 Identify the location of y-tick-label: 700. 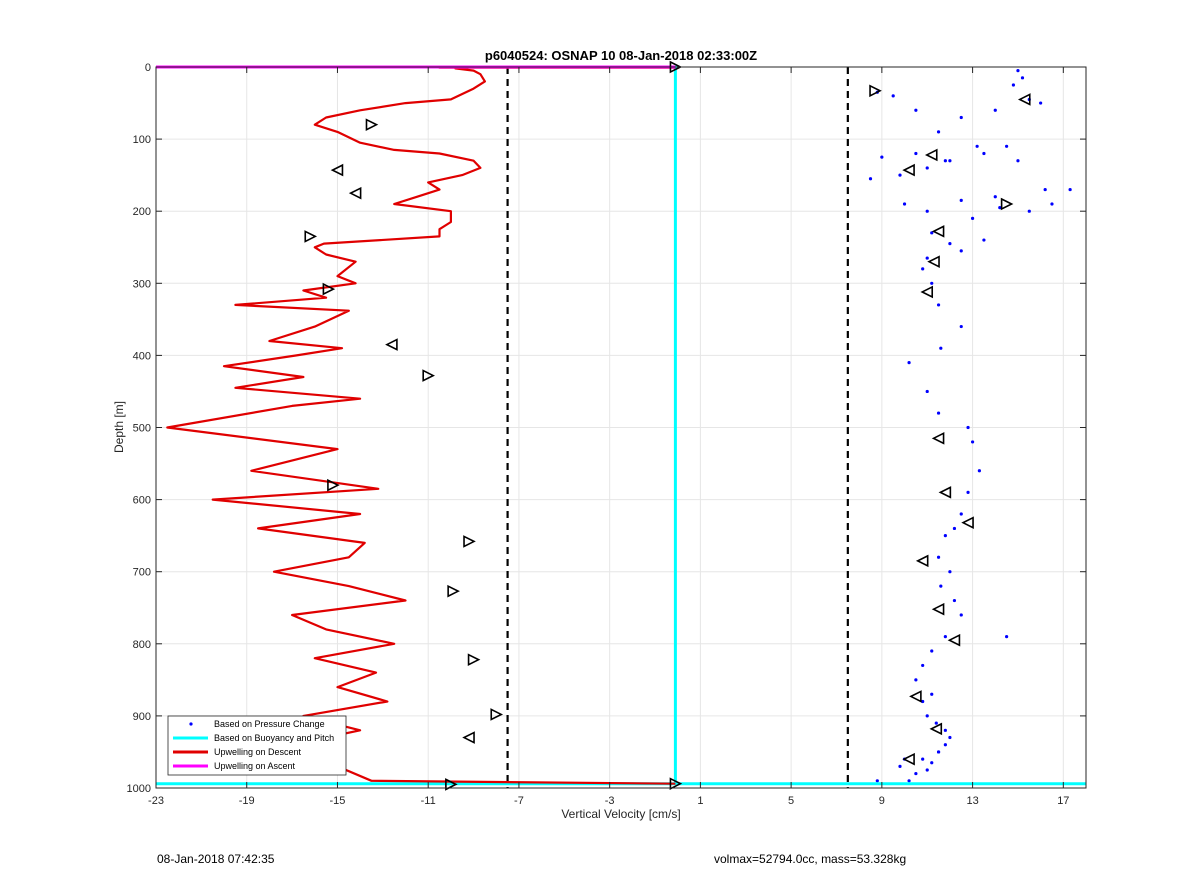
(142, 573).